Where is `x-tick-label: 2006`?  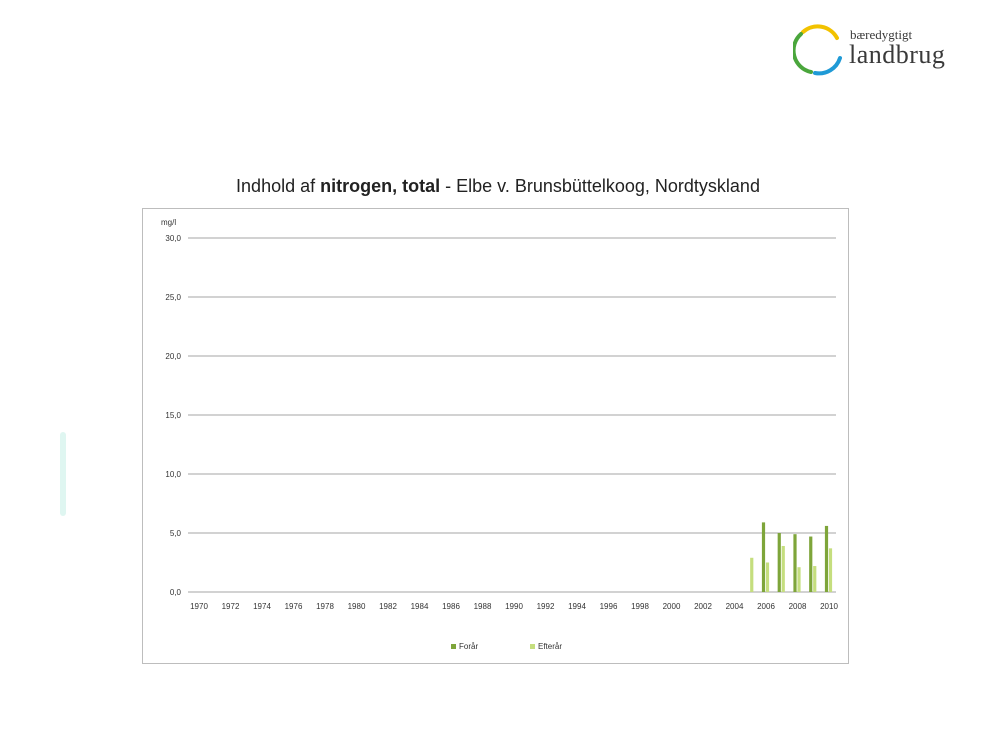 x-tick-label: 2006 is located at coordinates (766, 606).